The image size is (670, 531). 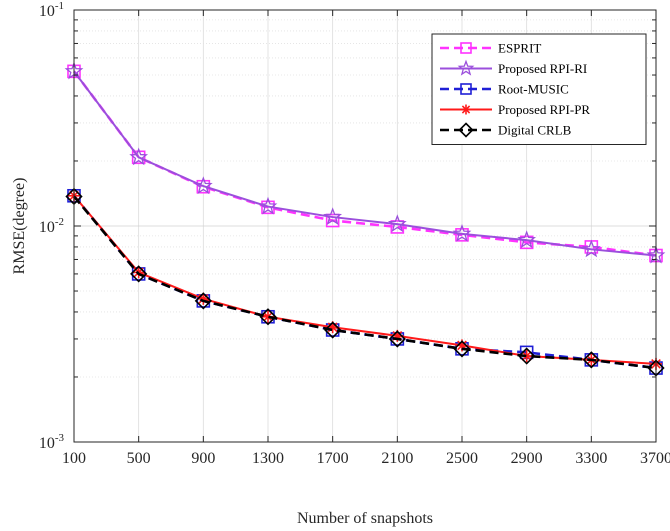 I want to click on y-tick-label: 10⁻³, so click(x=52, y=442).